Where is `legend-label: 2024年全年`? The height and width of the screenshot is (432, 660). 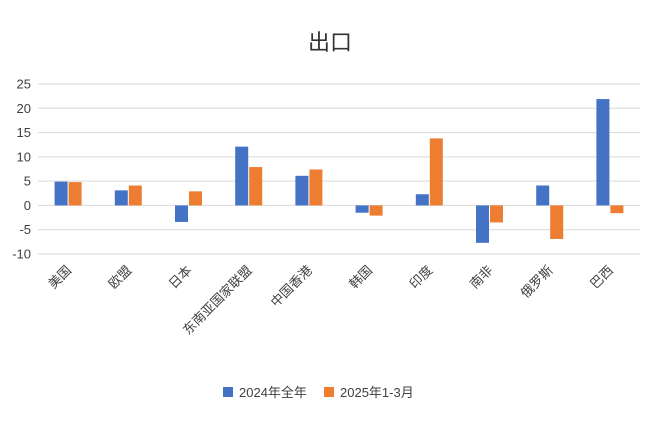 legend-label: 2024年全年 is located at coordinates (273, 392).